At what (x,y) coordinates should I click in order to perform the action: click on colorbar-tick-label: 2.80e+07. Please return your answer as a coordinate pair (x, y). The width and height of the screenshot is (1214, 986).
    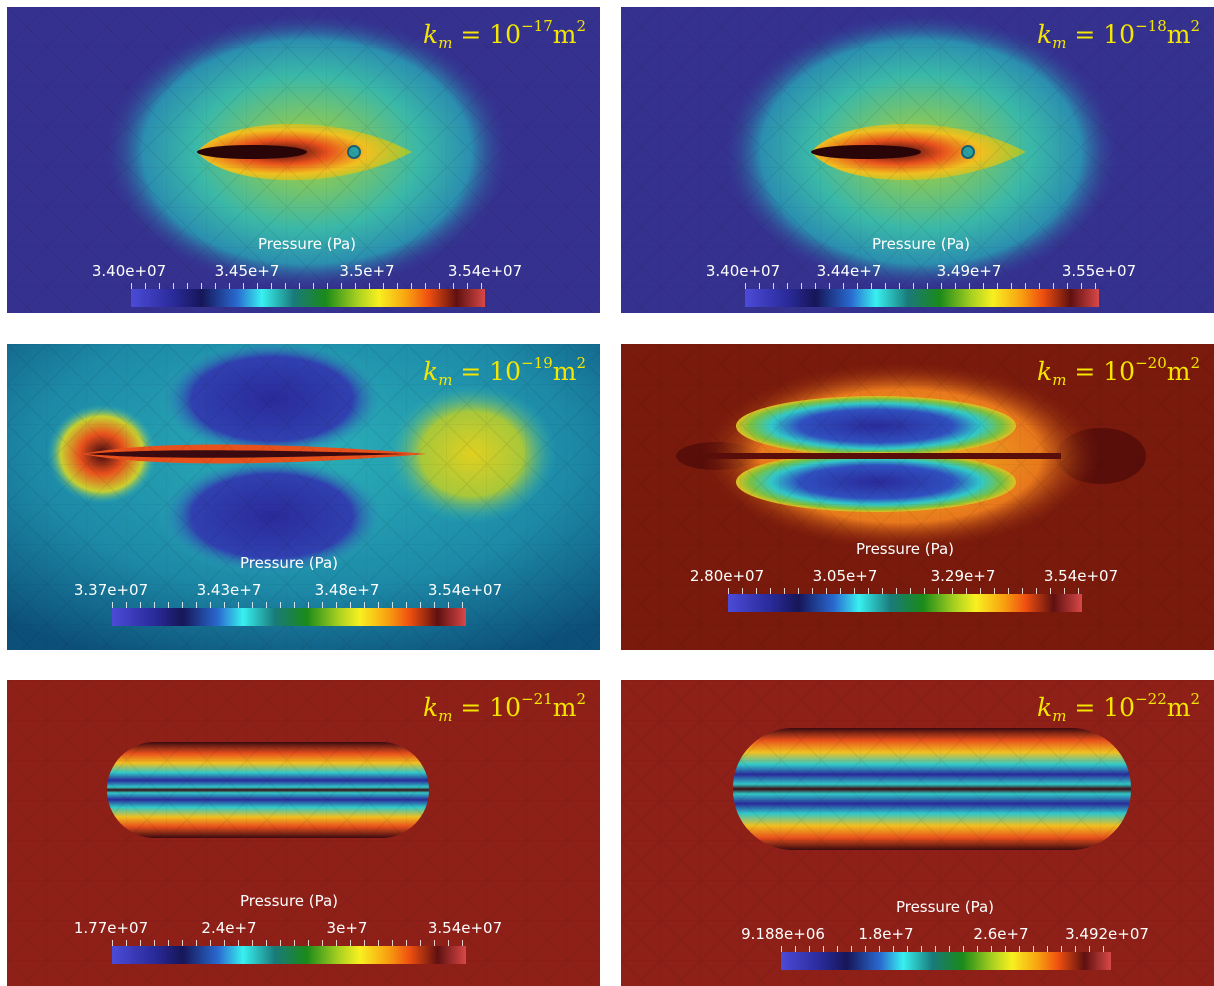
    Looking at the image, I should click on (727, 576).